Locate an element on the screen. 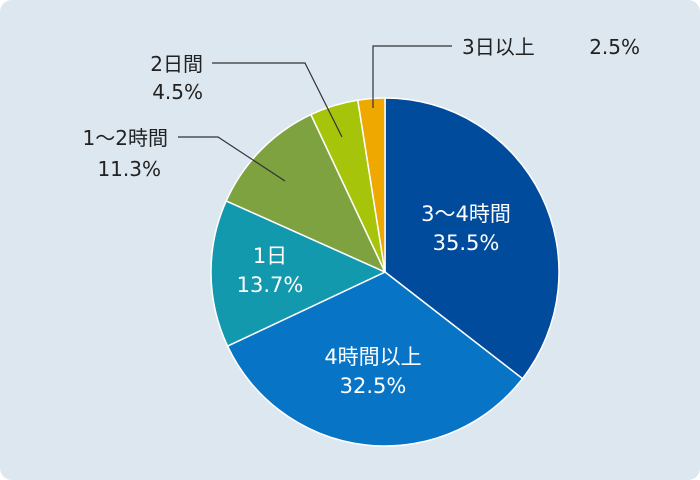 The height and width of the screenshot is (480, 700). leader-line-1-2-hours is located at coordinates (232, 159).